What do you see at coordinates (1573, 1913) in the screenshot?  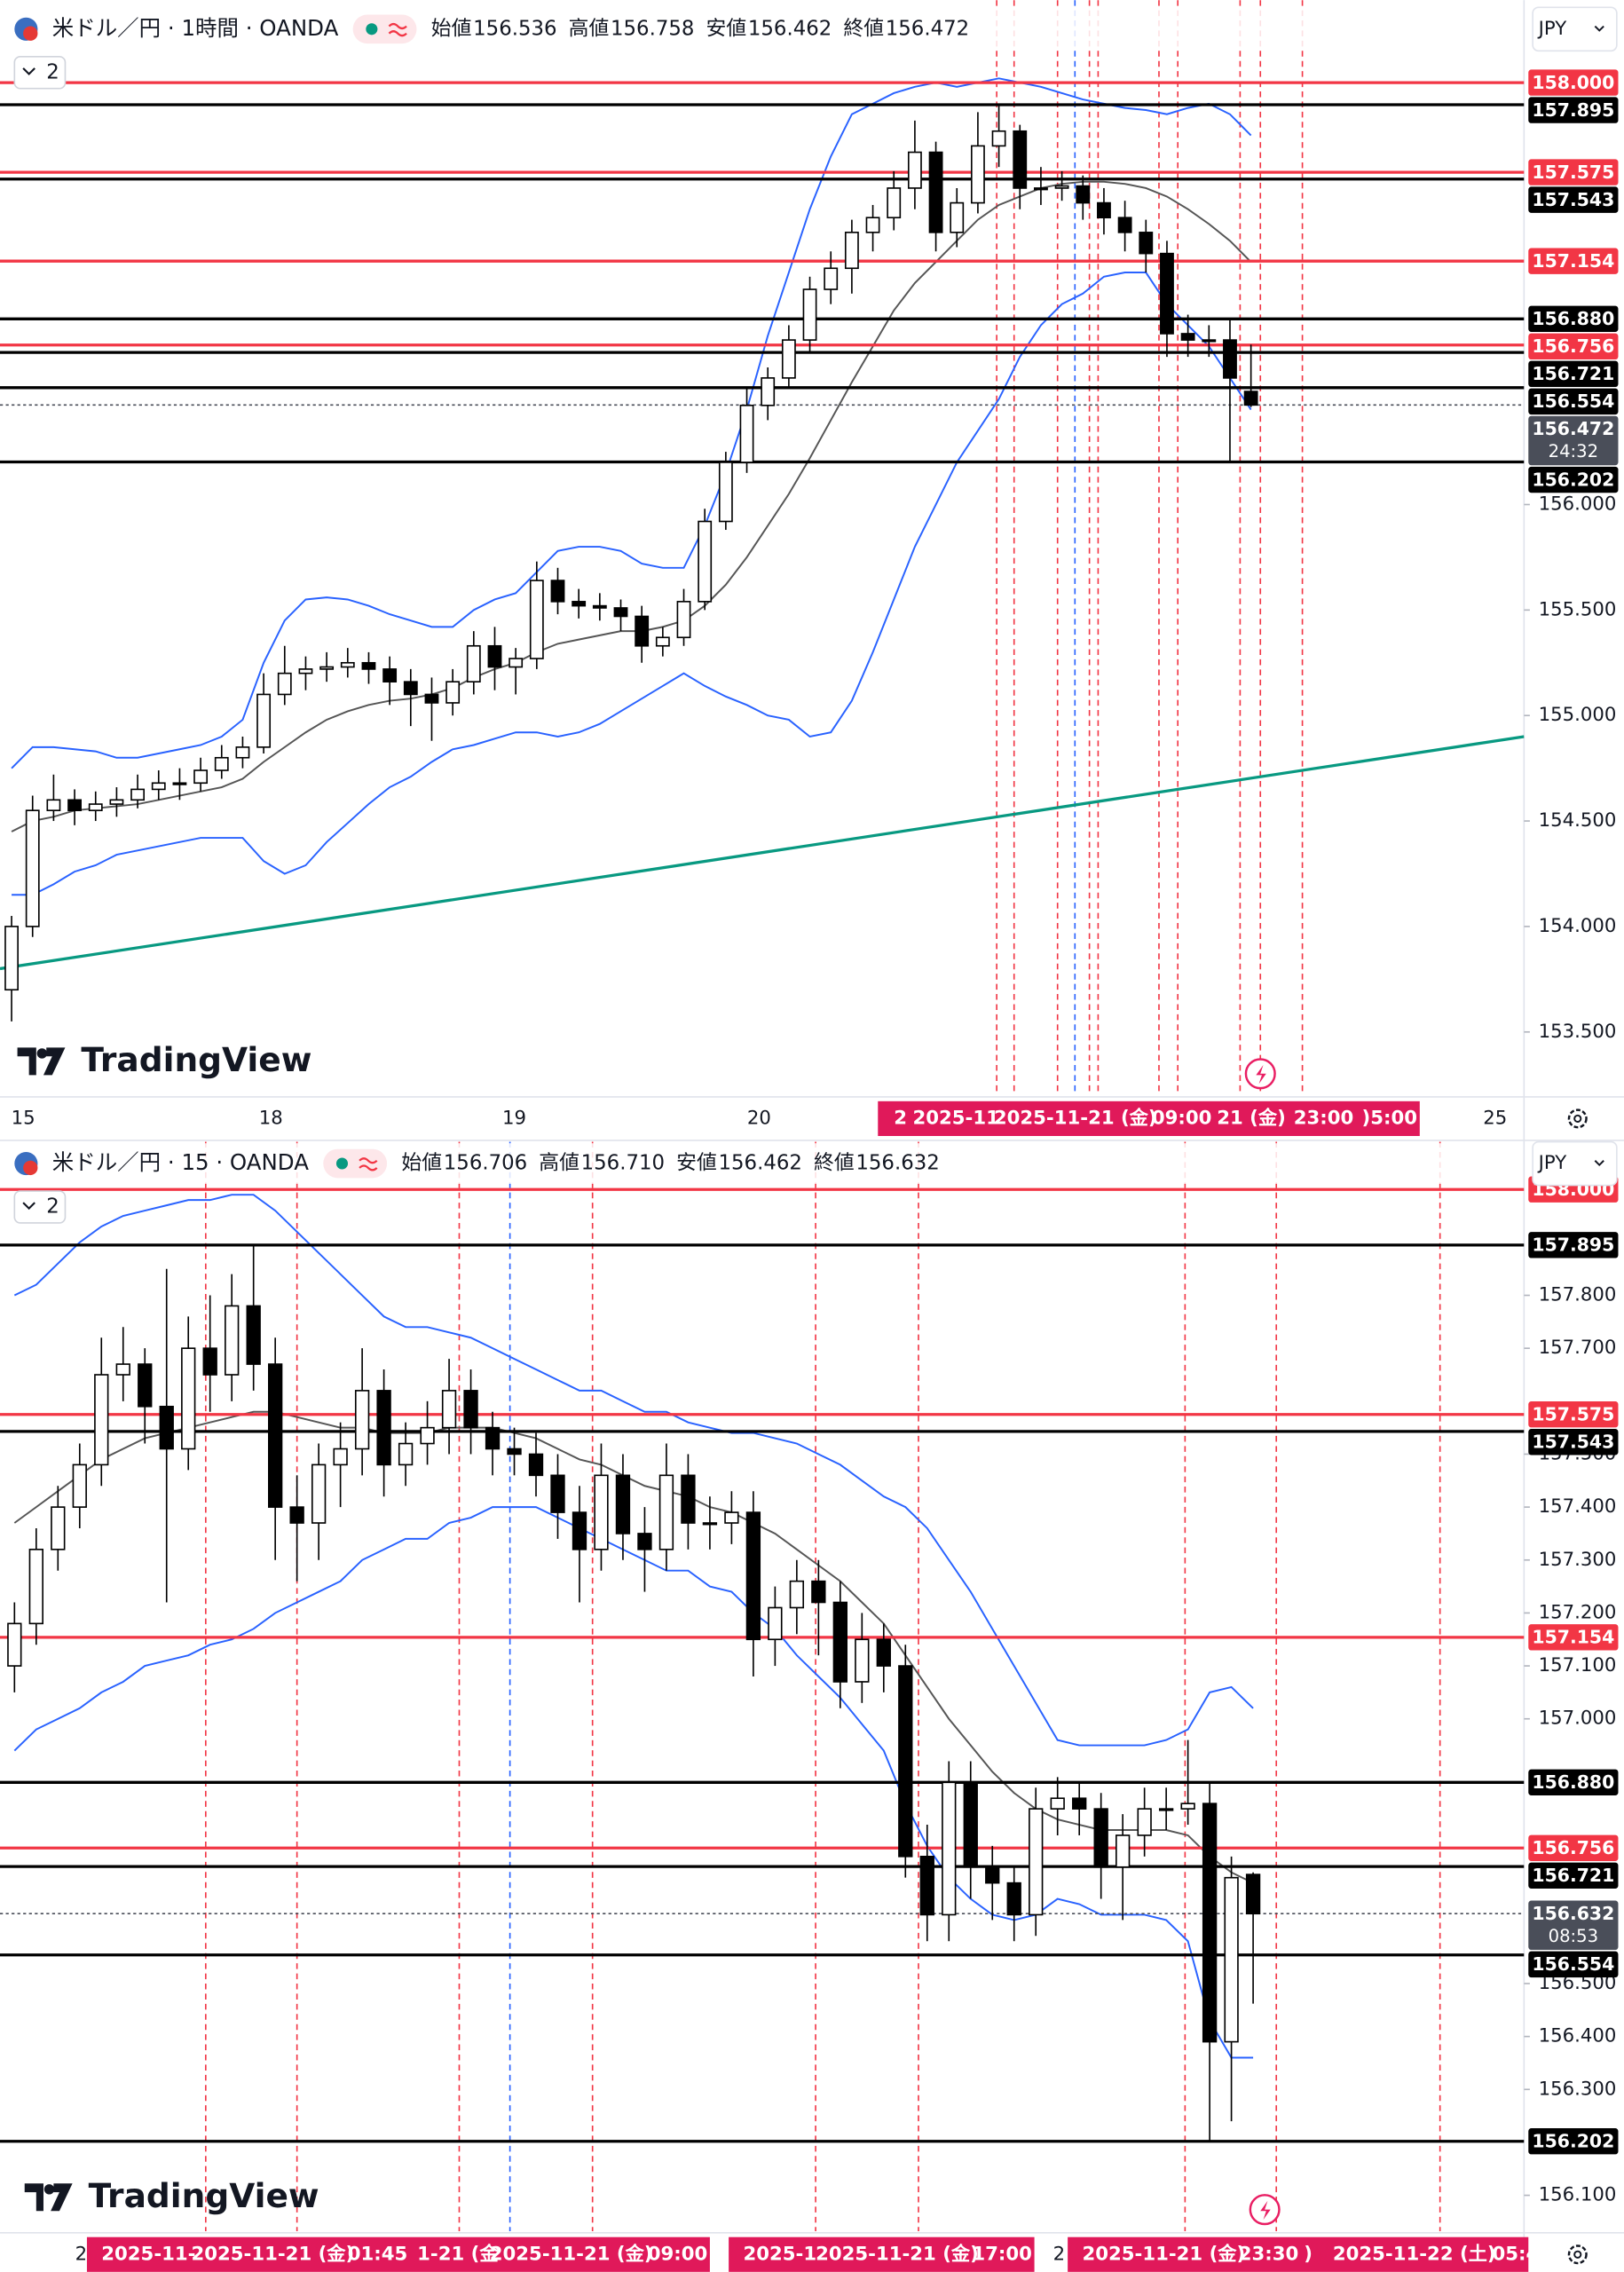 I see `price-label: 156.632` at bounding box center [1573, 1913].